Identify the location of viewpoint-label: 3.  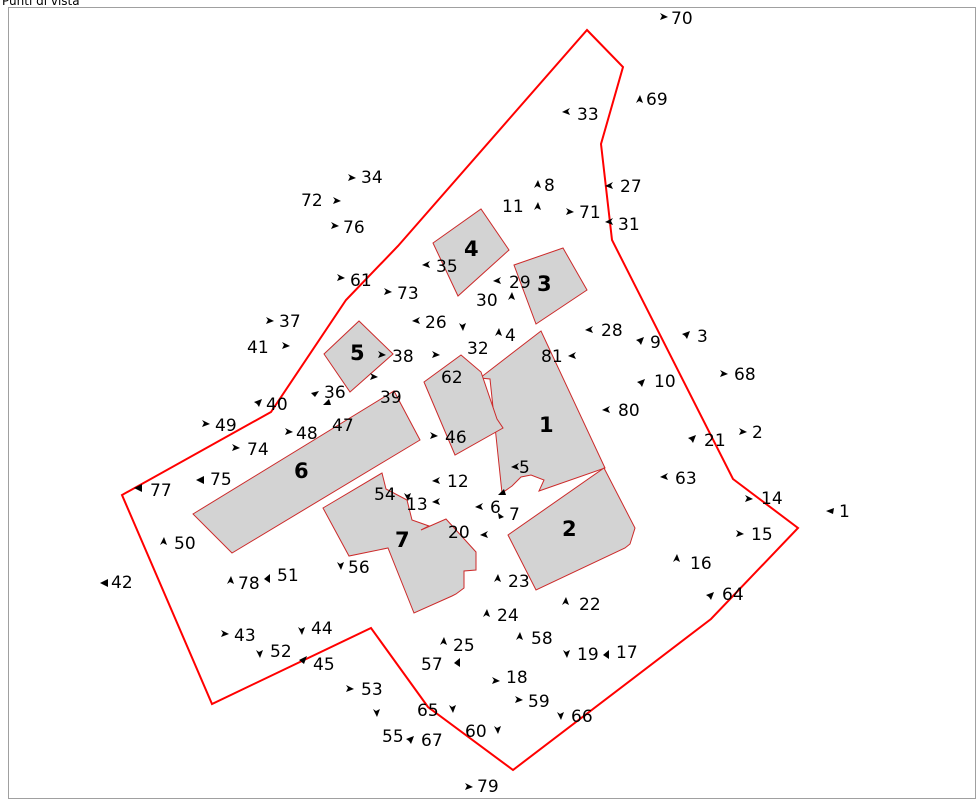
(702, 337).